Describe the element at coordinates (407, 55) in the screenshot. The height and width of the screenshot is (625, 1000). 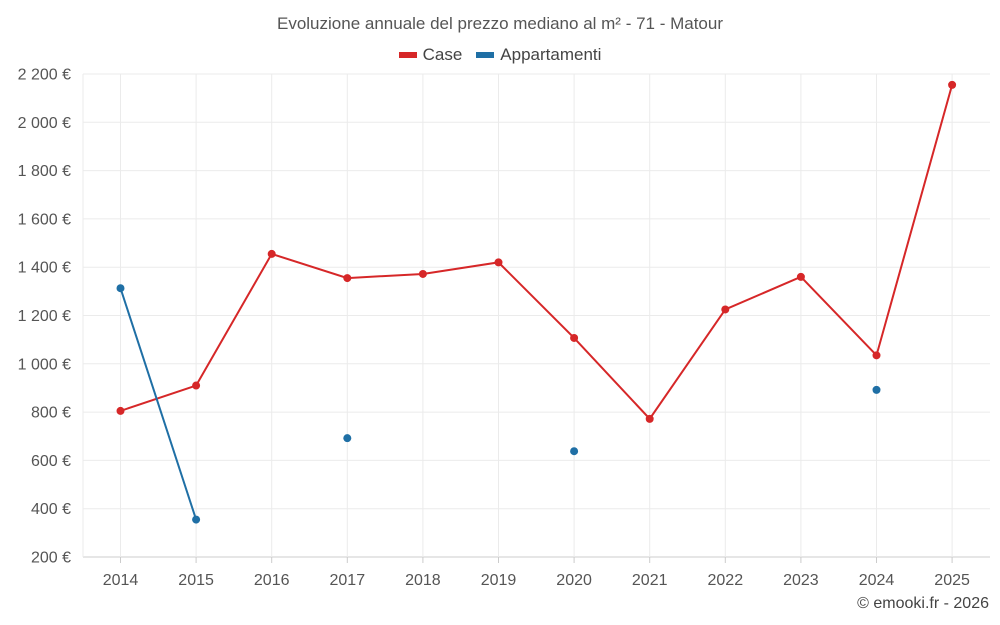
I see `legend-swatch-case` at that location.